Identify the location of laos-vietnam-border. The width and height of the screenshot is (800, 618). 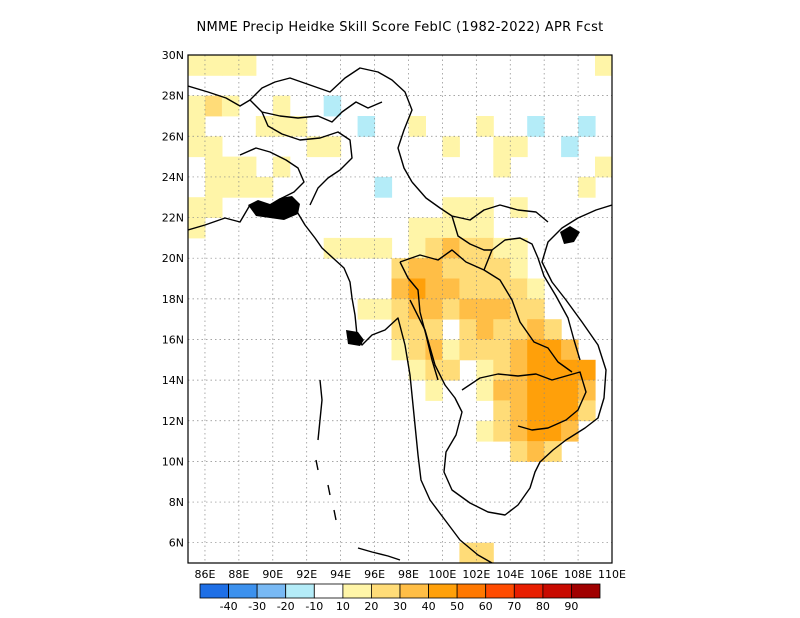
(532, 299).